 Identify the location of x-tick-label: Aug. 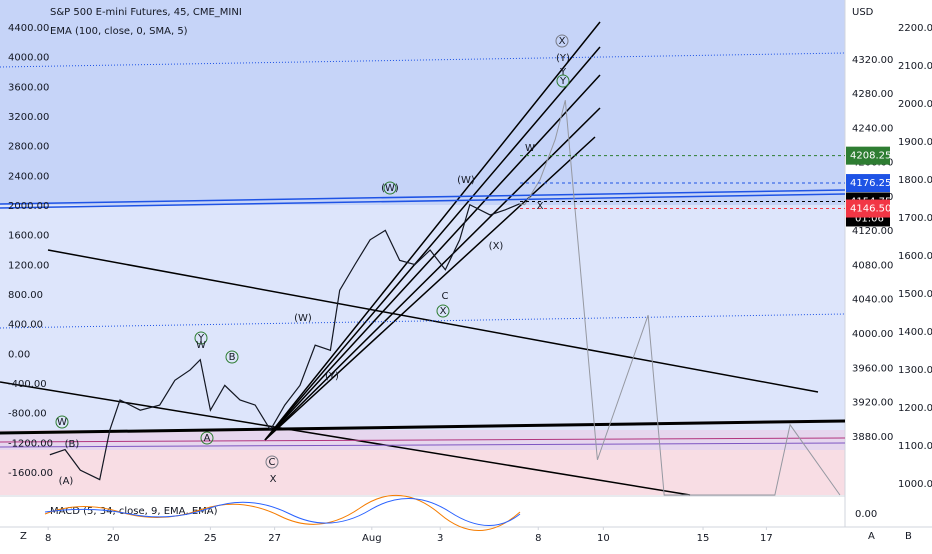
(372, 538).